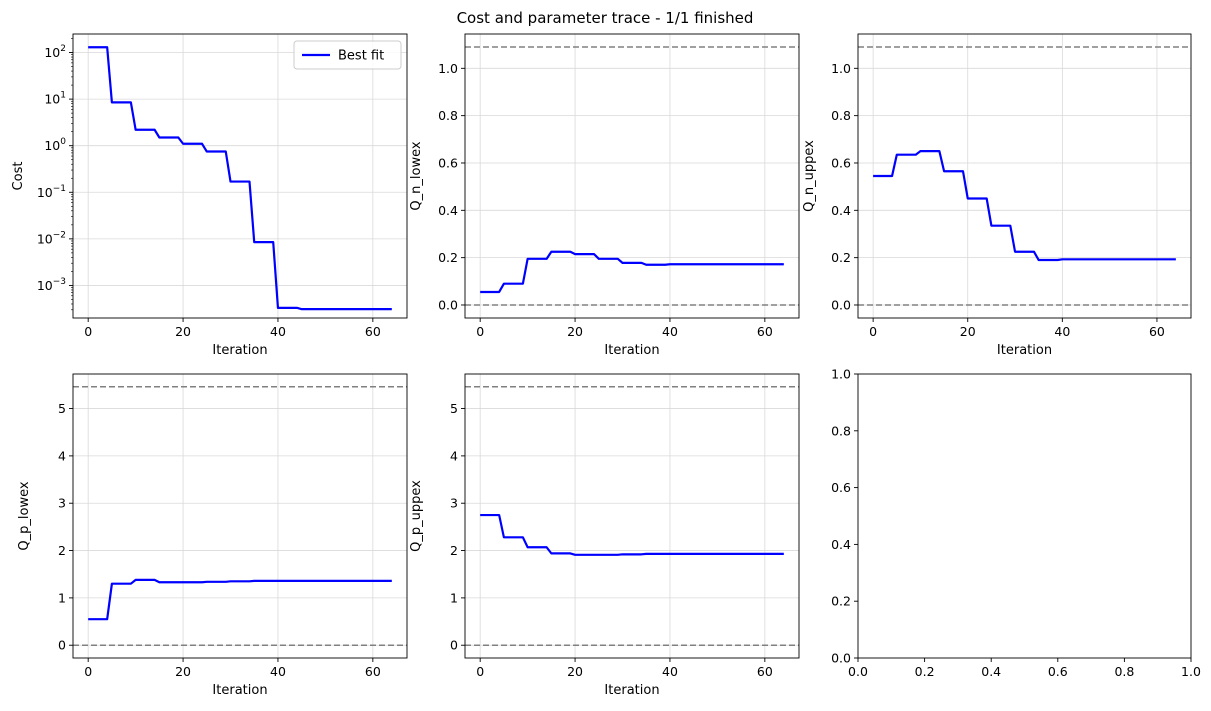 The image size is (1211, 711). What do you see at coordinates (361, 56) in the screenshot?
I see `legend-label: Best fit` at bounding box center [361, 56].